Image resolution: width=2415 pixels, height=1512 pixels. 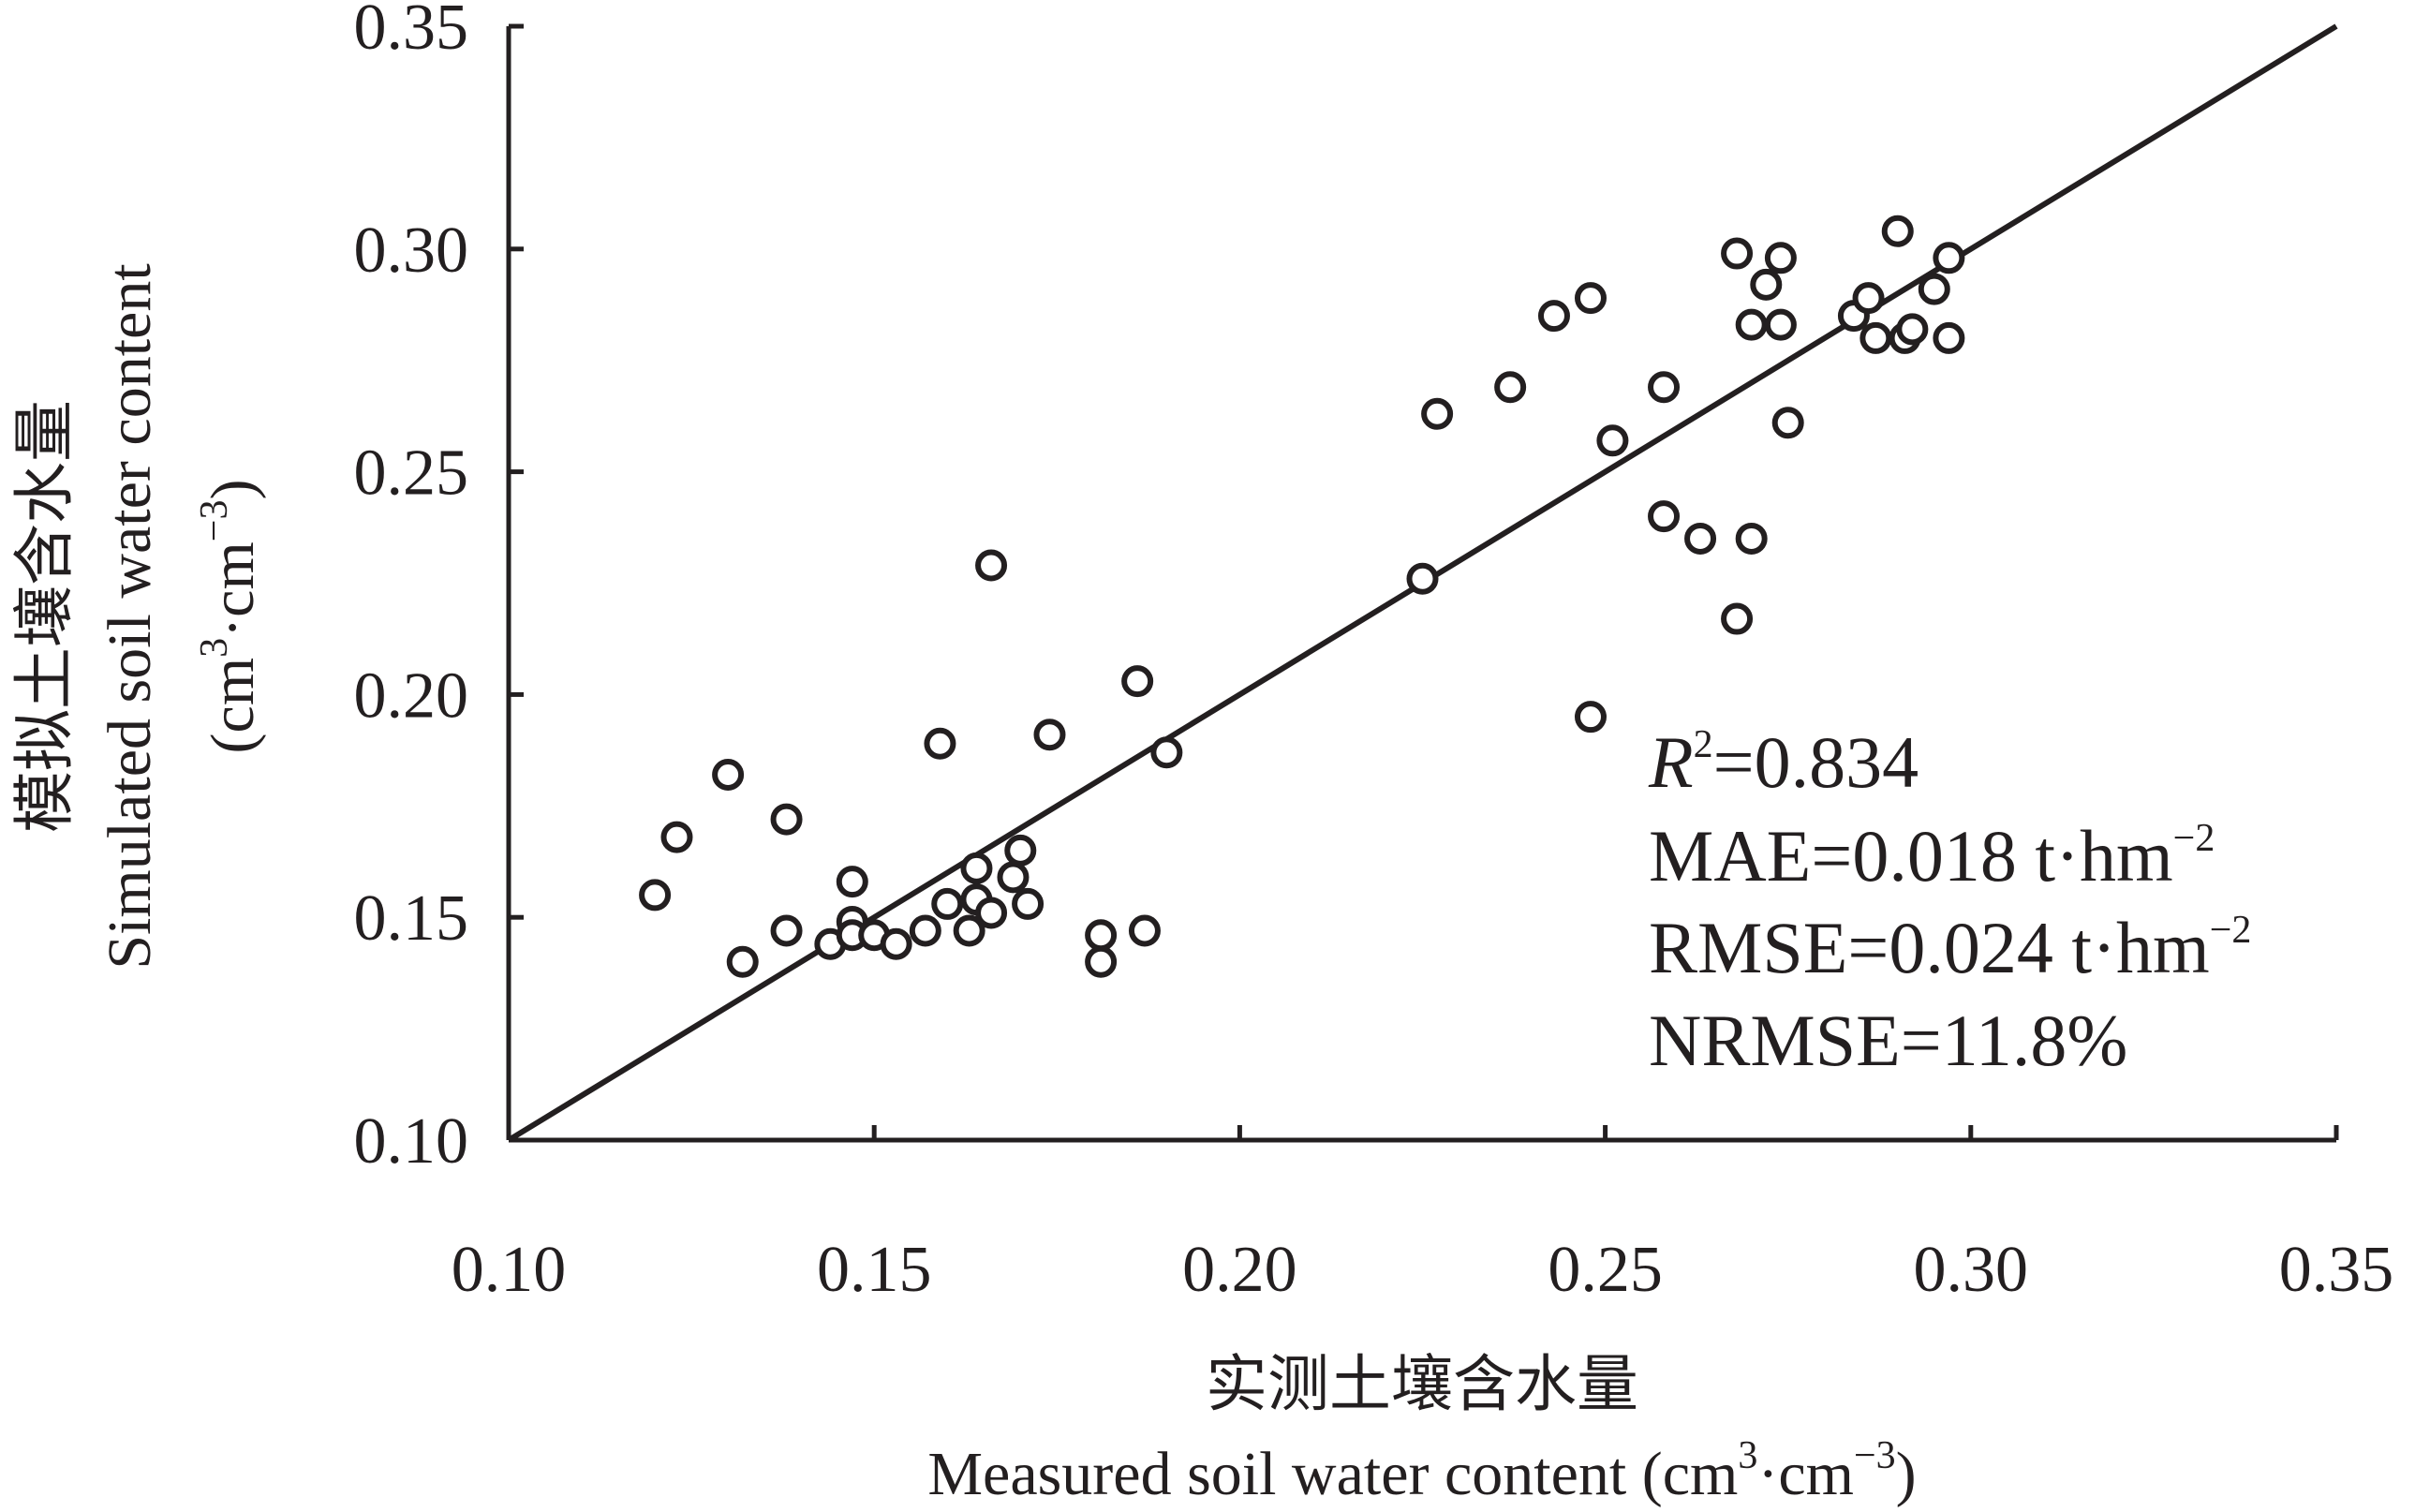 I want to click on mae-annotation: MAE=0.018 t·hm−2, so click(x=1932, y=856).